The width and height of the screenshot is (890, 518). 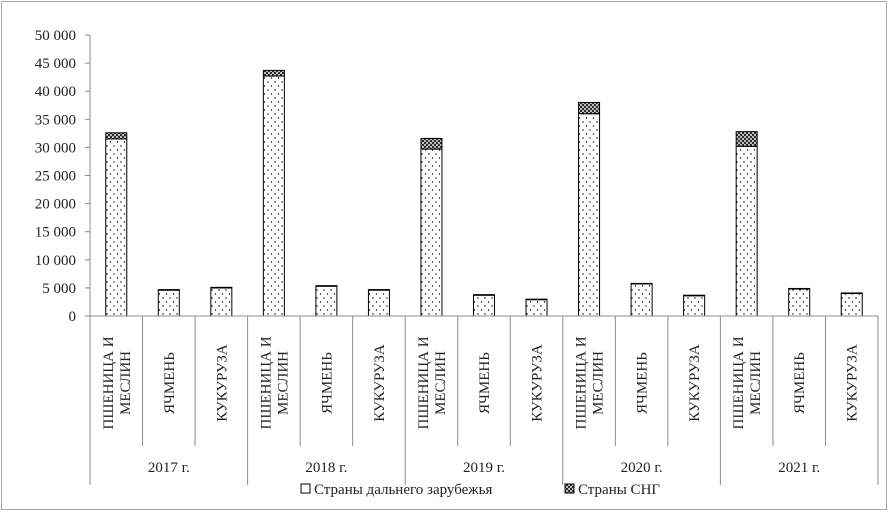 I want to click on x-group-label: 2019 г., so click(x=484, y=468).